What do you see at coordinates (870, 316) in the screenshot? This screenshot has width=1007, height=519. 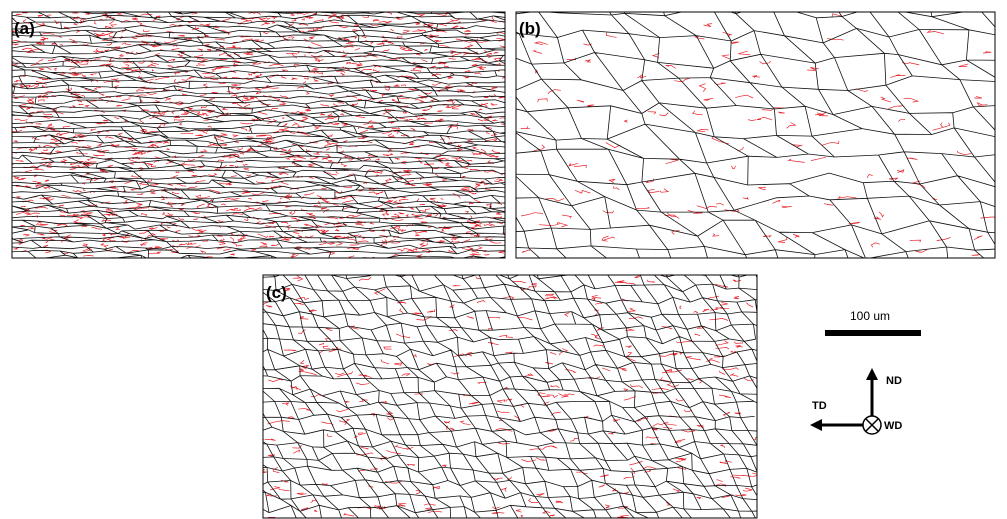 I see `scale-bar-label: 100 um` at bounding box center [870, 316].